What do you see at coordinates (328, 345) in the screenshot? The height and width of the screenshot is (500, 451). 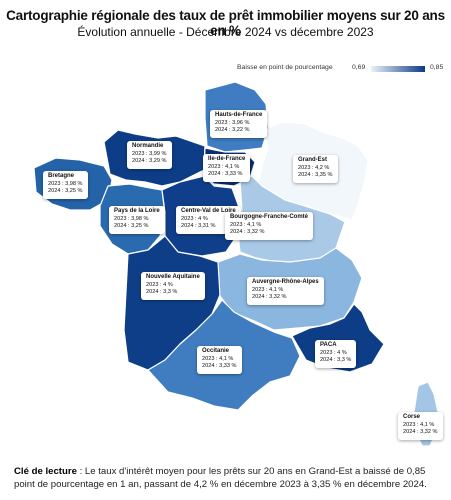 I see `region-name: PACA` at bounding box center [328, 345].